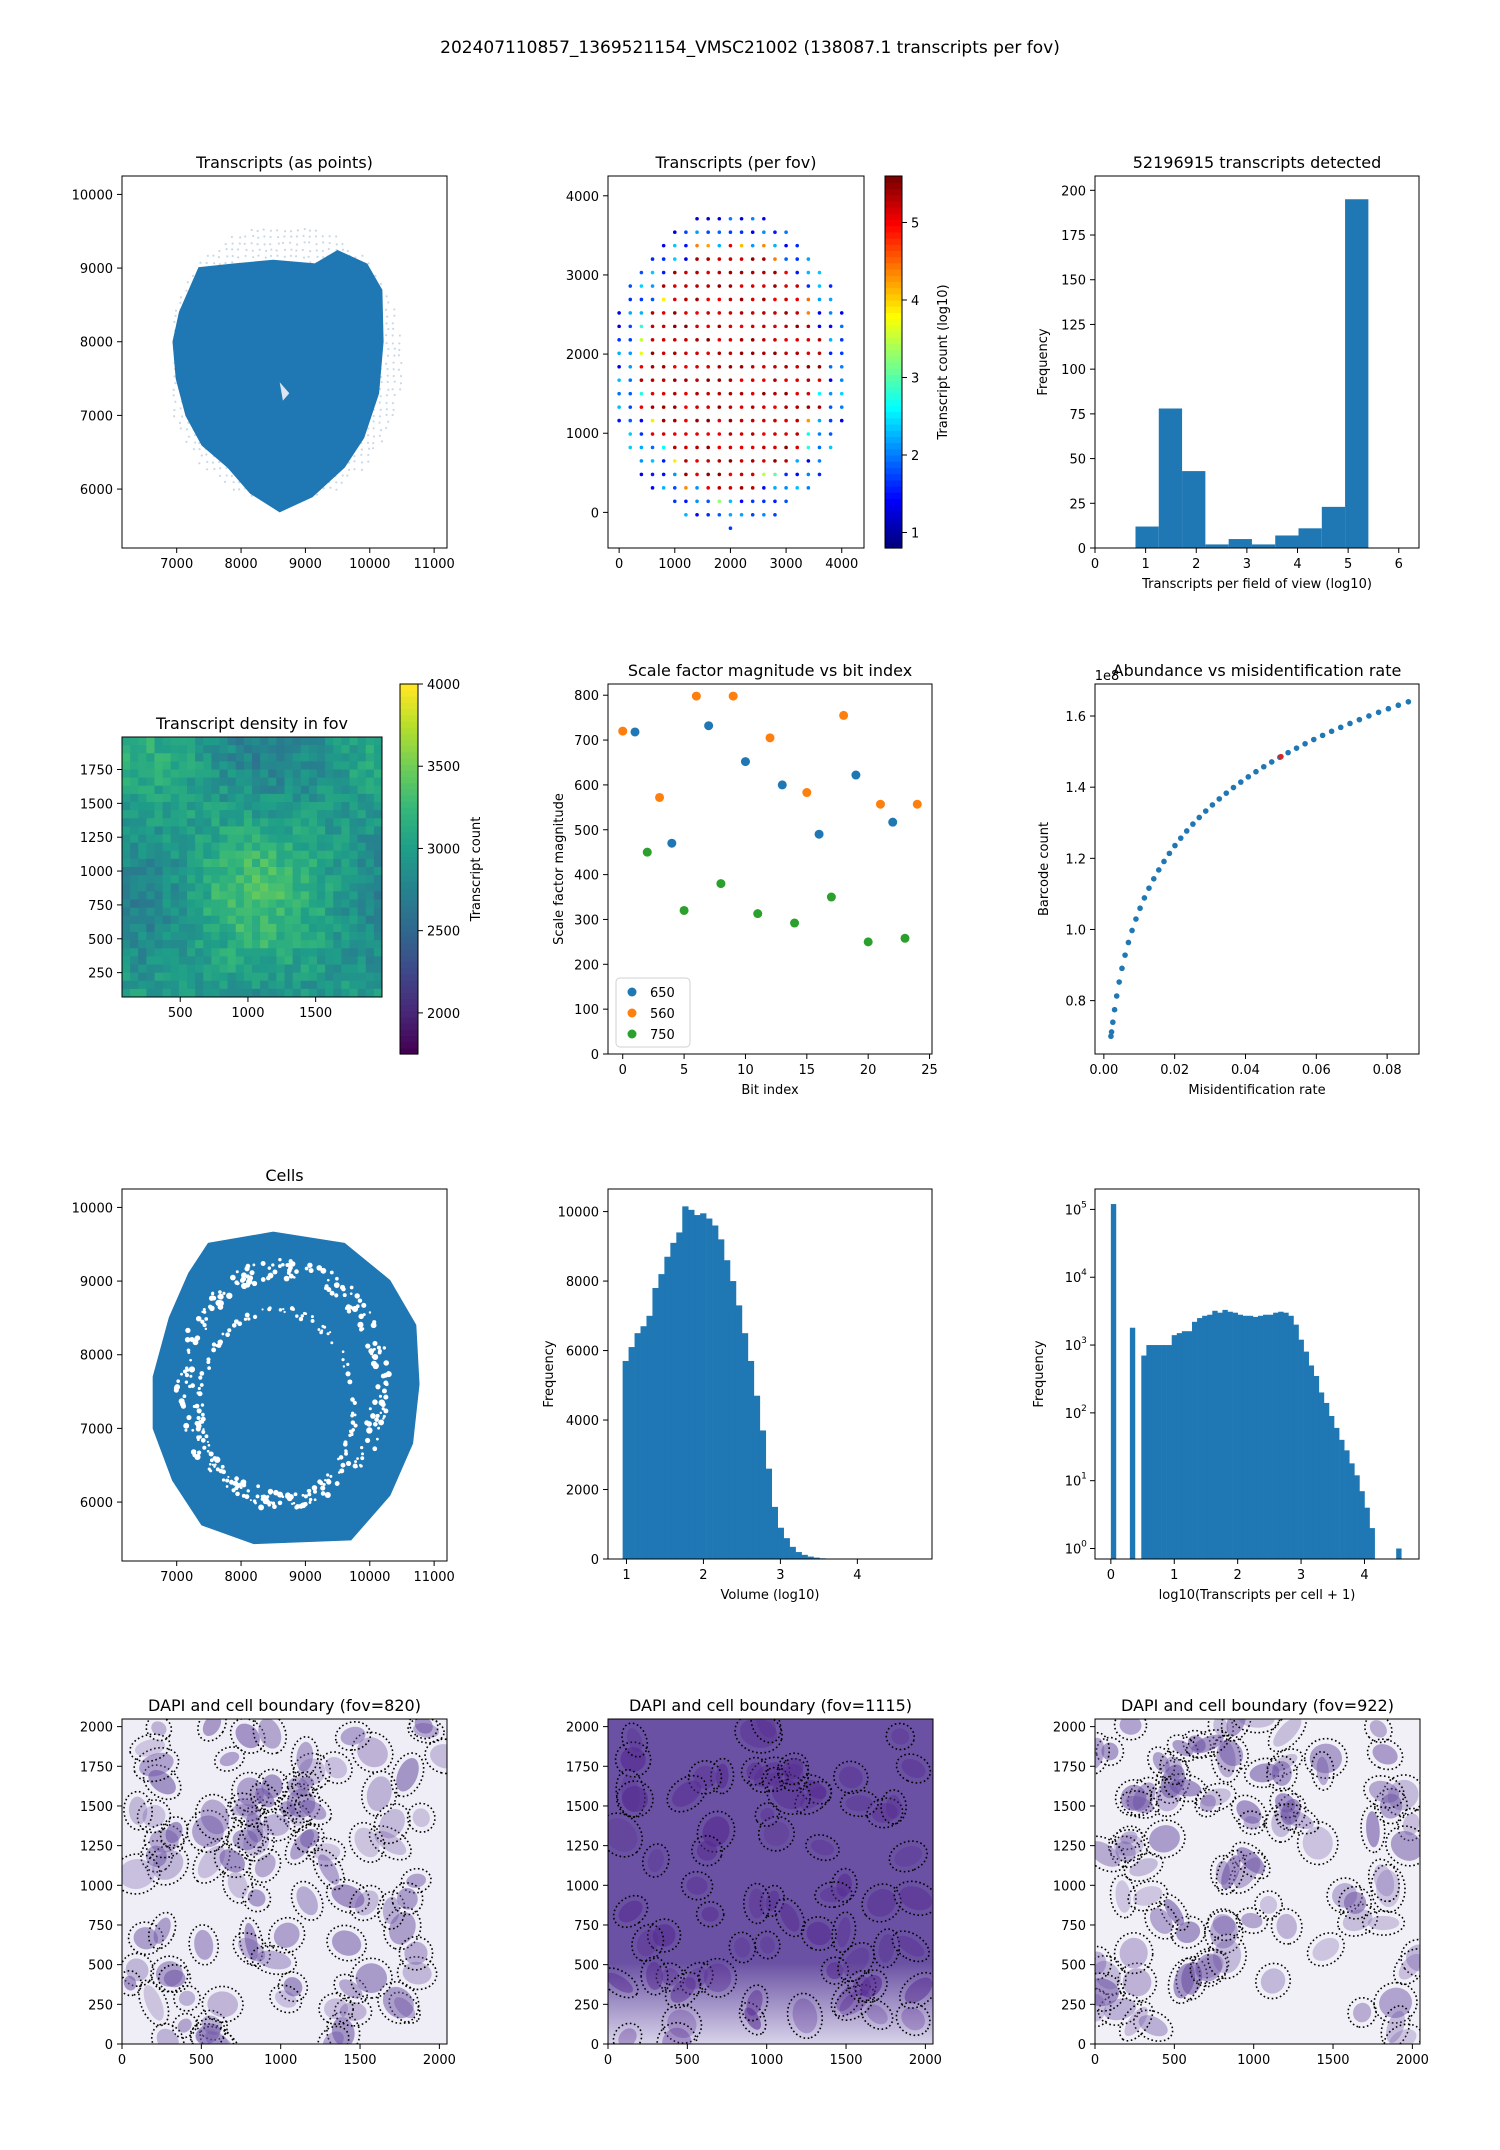 This screenshot has width=1500, height=2150. What do you see at coordinates (109, 2045) in the screenshot?
I see `y-tick-label: 0` at bounding box center [109, 2045].